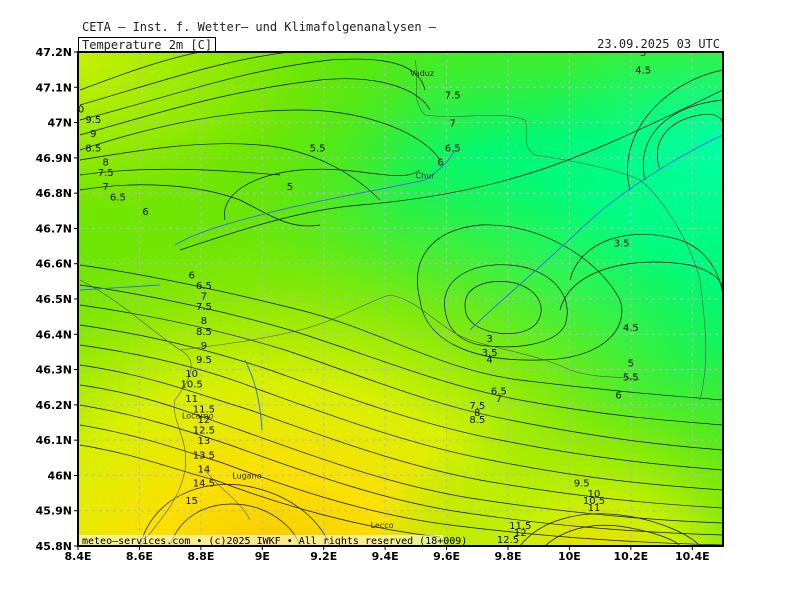 Image resolution: width=800 pixels, height=600 pixels. I want to click on lat-tick-label: 46.5N, so click(54, 299).